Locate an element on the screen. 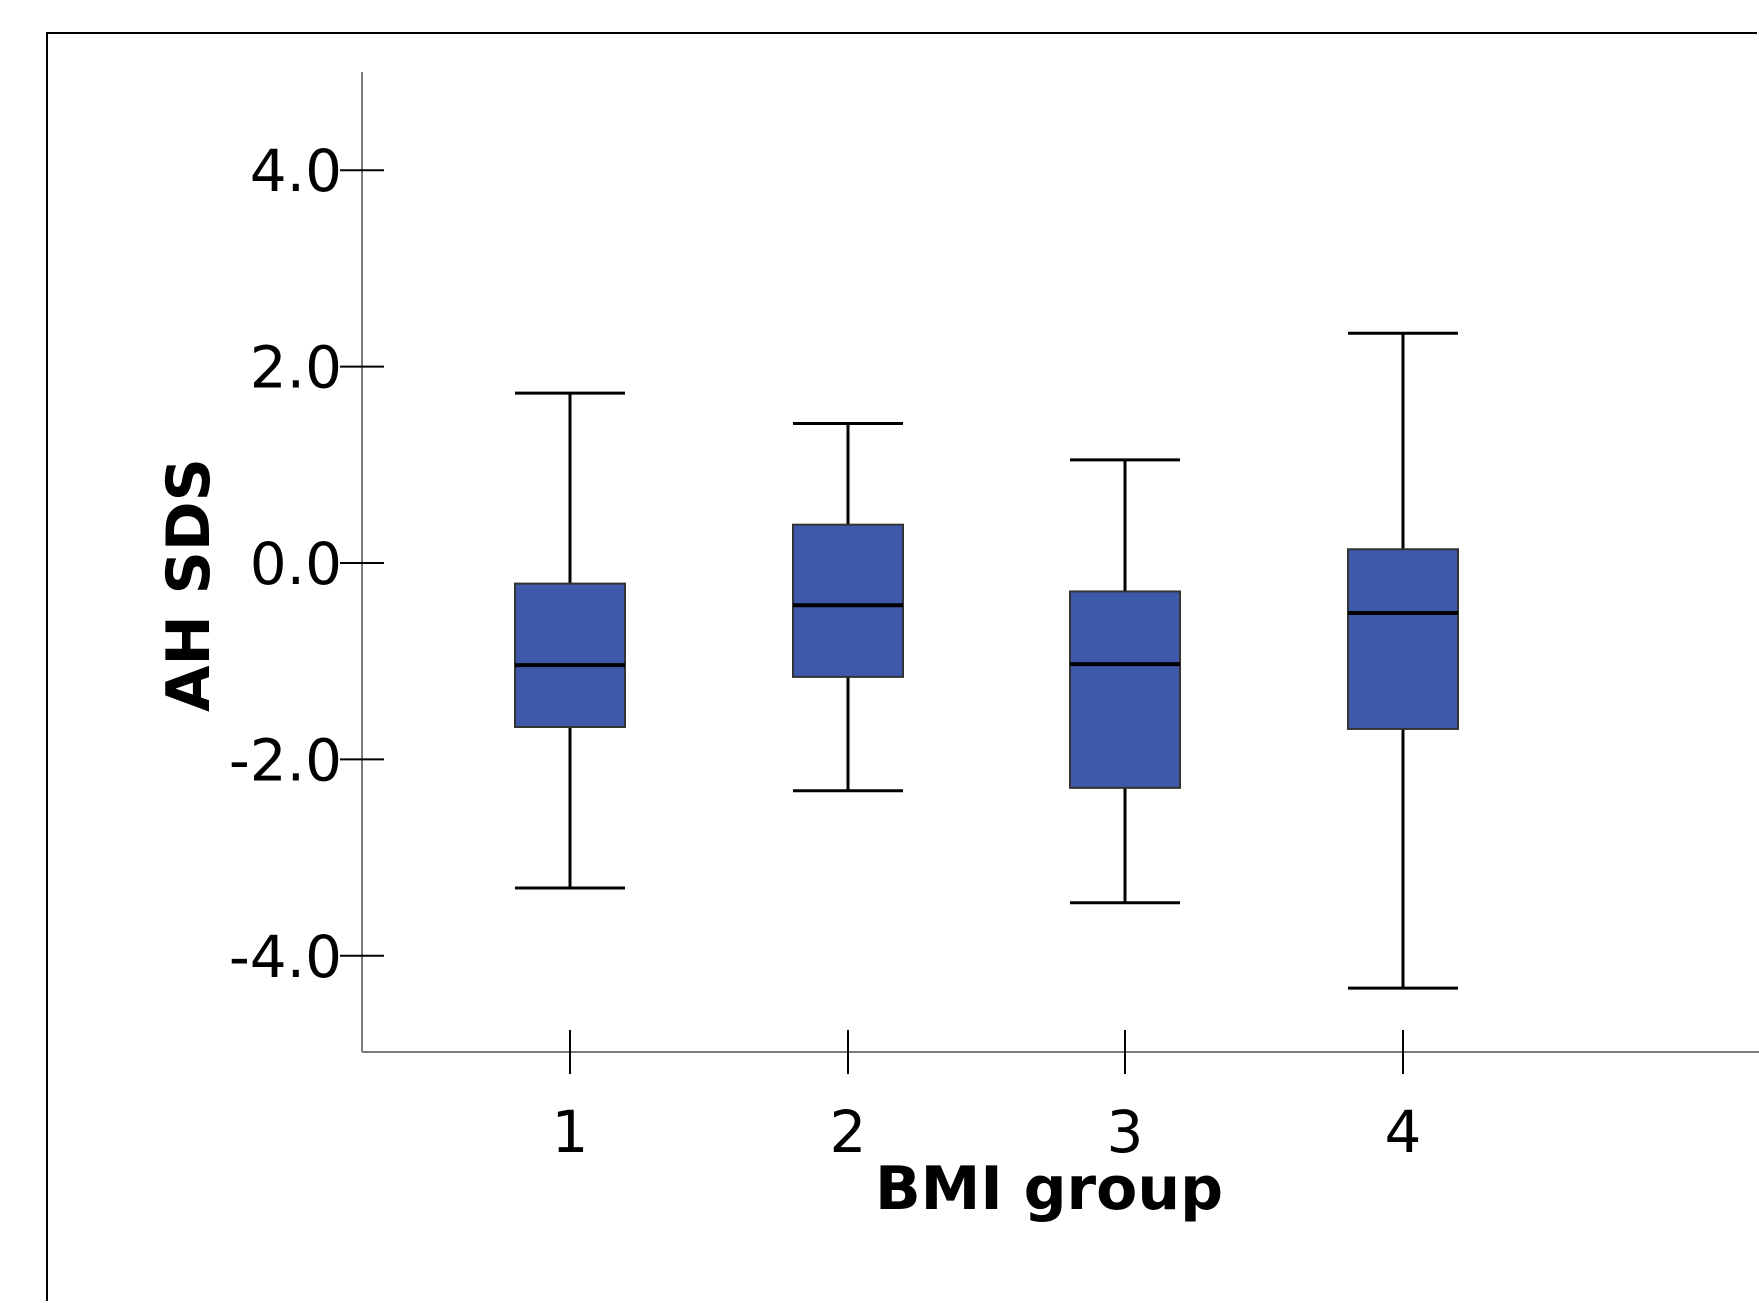 This screenshot has width=1759, height=1303. y-tick-label: 2.0 is located at coordinates (296, 368).